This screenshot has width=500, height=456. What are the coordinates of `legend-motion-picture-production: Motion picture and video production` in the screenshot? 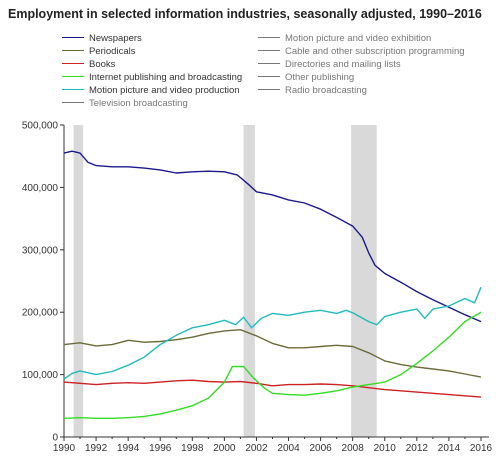 It's located at (151, 91).